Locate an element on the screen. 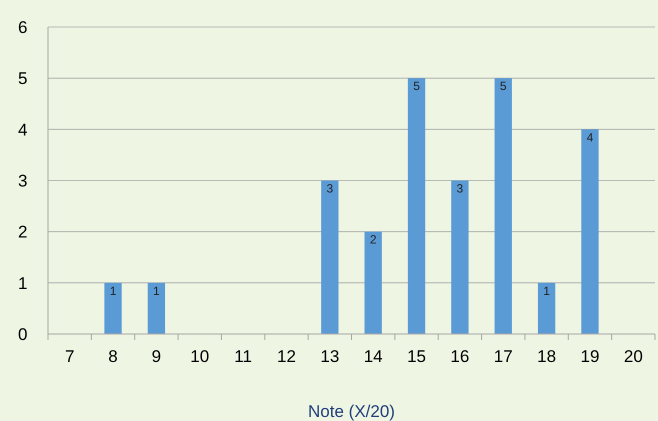 The width and height of the screenshot is (658, 421). x-tick-label: 16 is located at coordinates (460, 356).